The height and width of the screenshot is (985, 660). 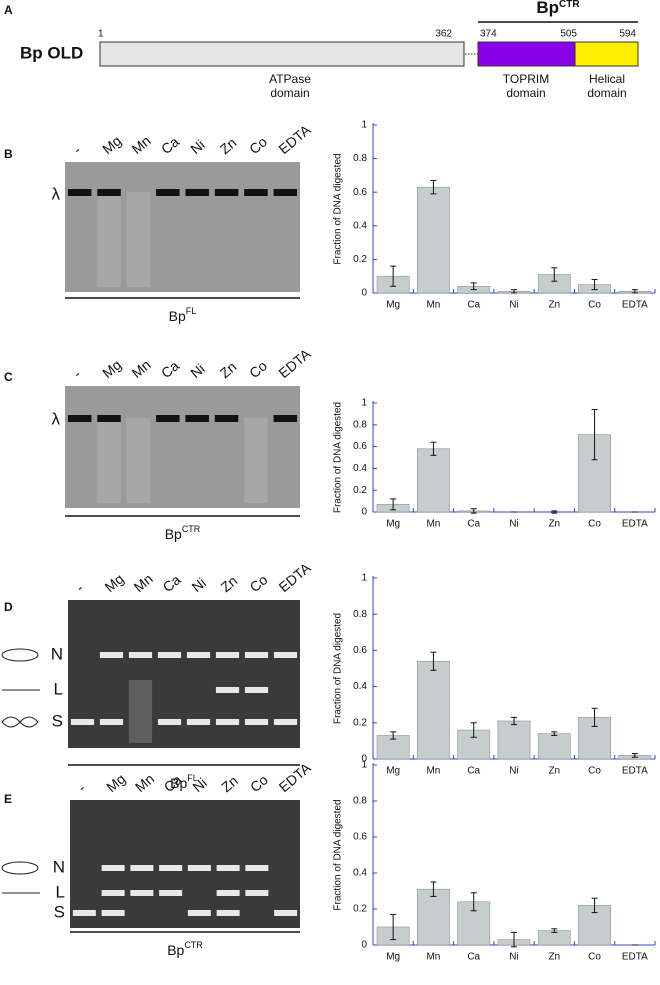 What do you see at coordinates (607, 79) in the screenshot?
I see `domain-label: Helical` at bounding box center [607, 79].